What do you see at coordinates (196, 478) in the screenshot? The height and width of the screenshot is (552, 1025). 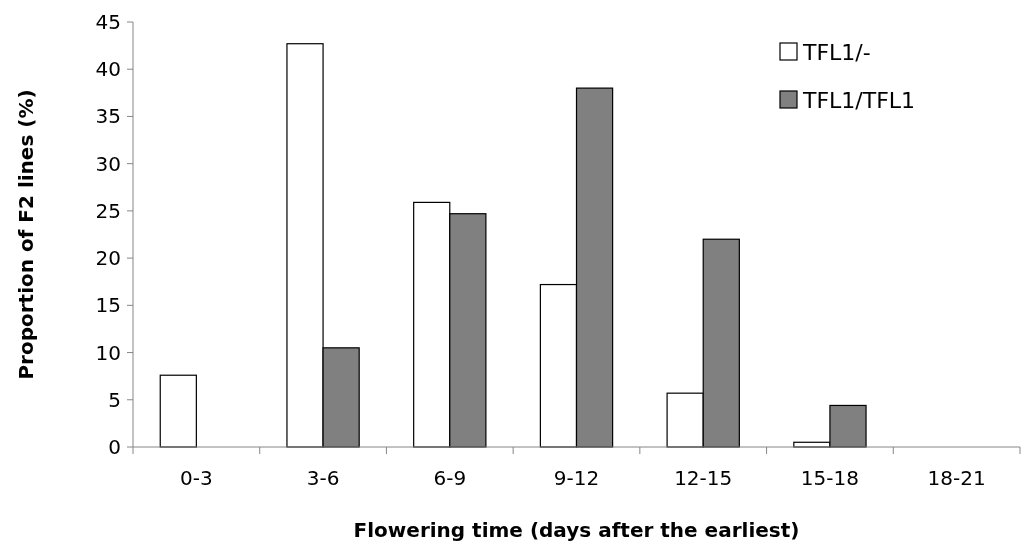 I see `x-tick-label: 0-3` at bounding box center [196, 478].